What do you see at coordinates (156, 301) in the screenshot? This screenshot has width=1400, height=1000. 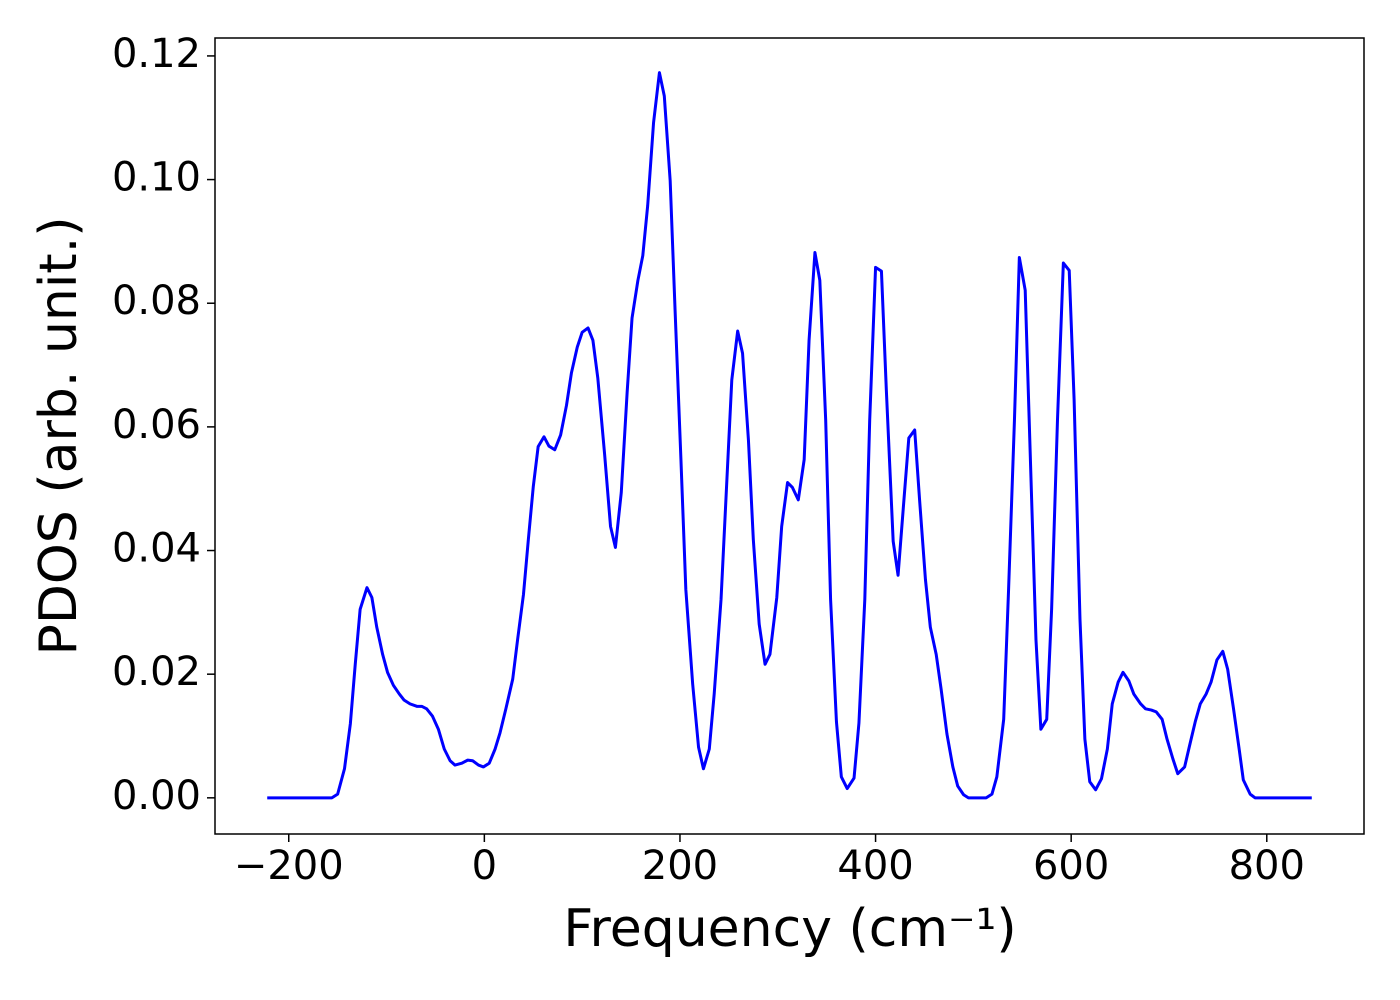 I see `y-tick-label: 0.08` at bounding box center [156, 301].